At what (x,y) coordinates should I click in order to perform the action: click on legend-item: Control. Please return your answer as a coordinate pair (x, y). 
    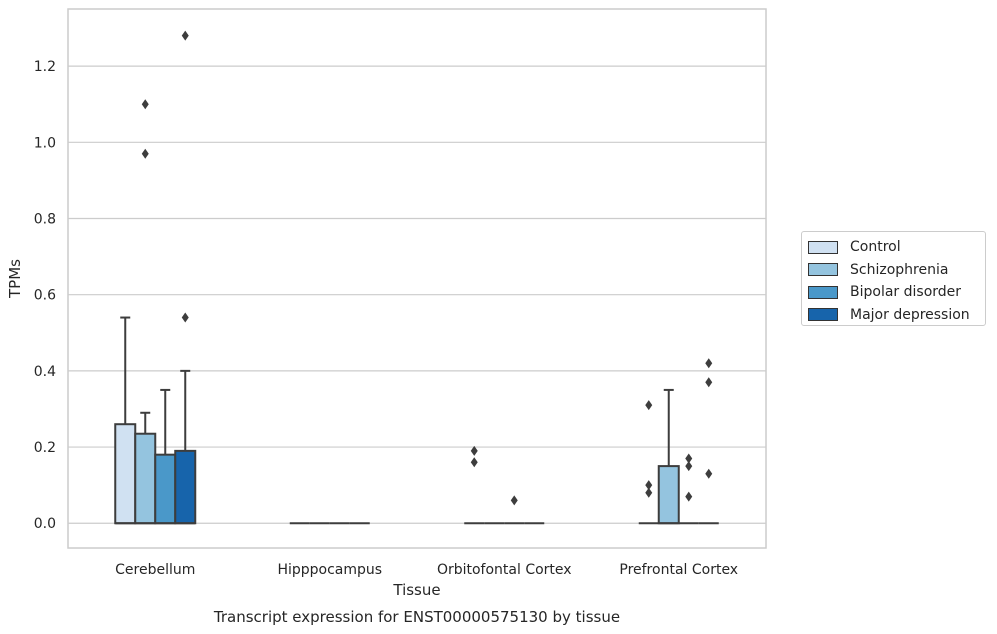
    Looking at the image, I should click on (896, 247).